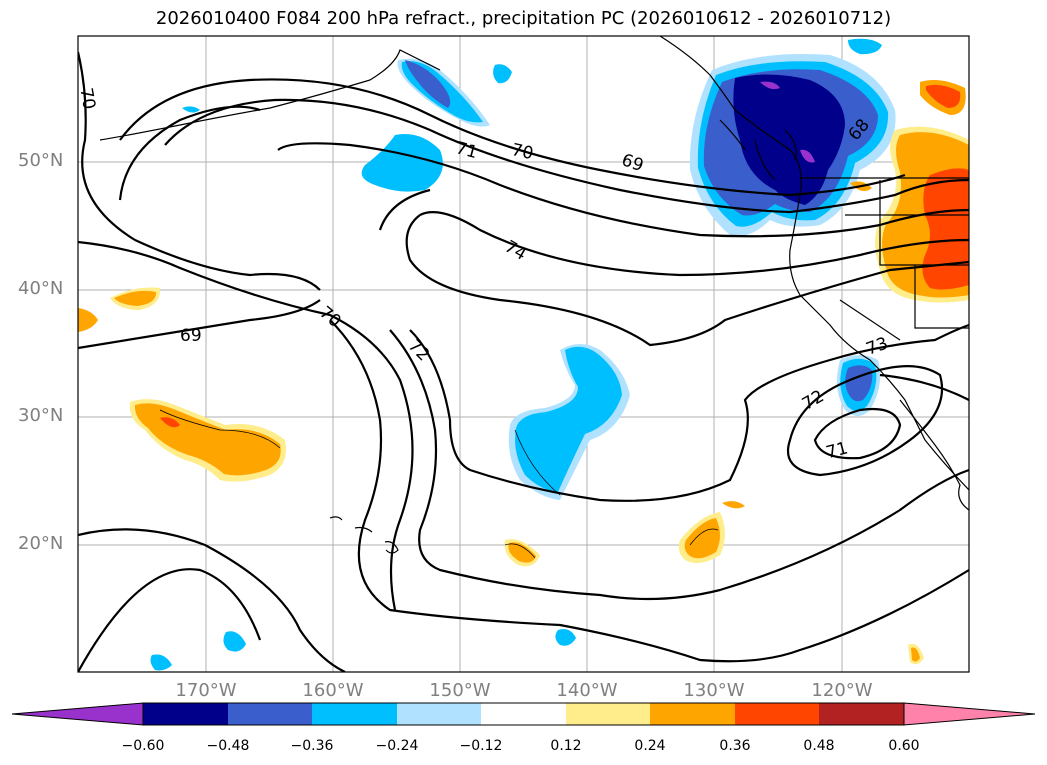 The height and width of the screenshot is (765, 1047). What do you see at coordinates (460, 690) in the screenshot?
I see `lon-label: 150°W` at bounding box center [460, 690].